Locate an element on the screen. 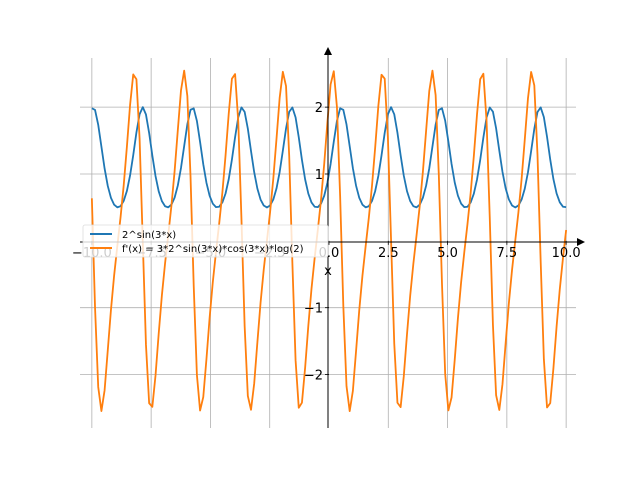 The image size is (640, 480). y-ticks: −2 −1 1 2 is located at coordinates (316, 242).